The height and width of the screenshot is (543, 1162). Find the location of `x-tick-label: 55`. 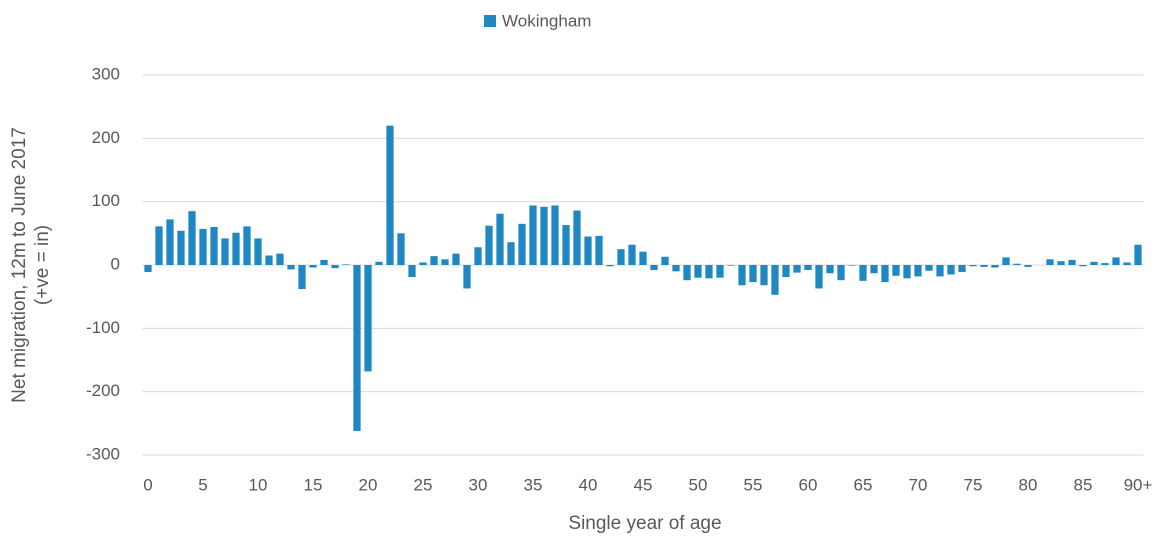

x-tick-label: 55 is located at coordinates (753, 484).